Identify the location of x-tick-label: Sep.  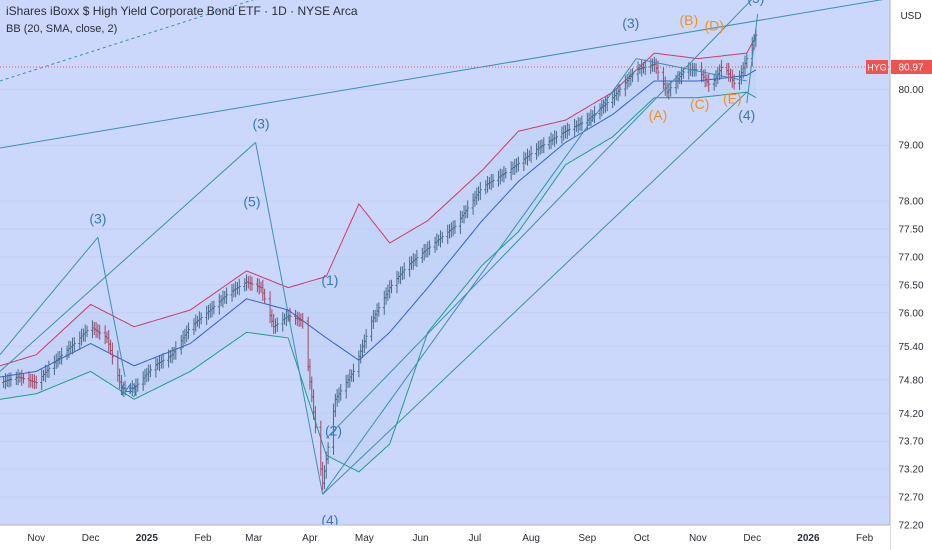
(587, 538).